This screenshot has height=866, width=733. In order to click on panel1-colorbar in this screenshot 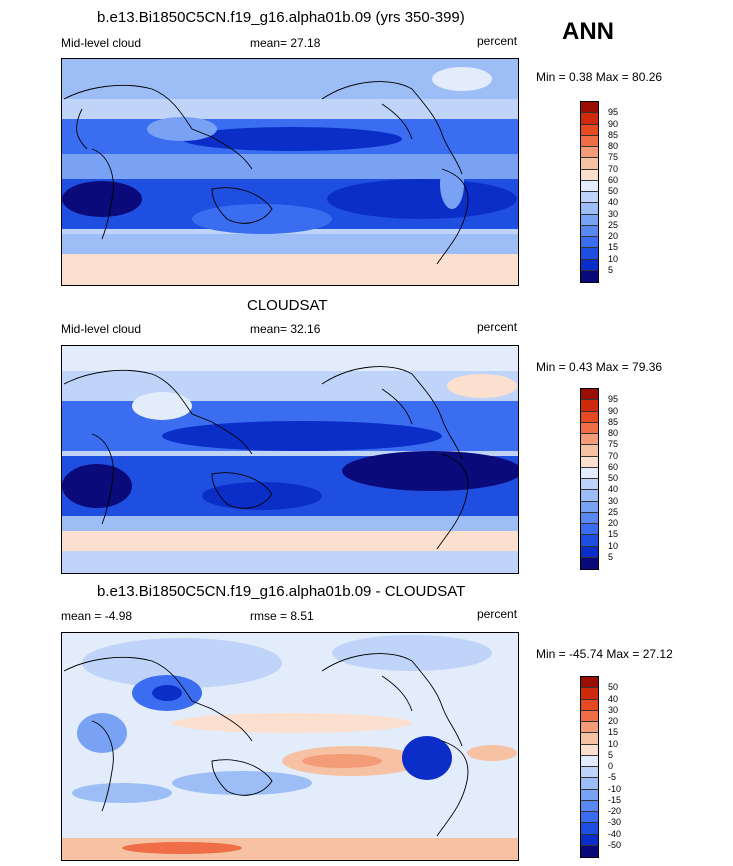, I will do `click(589, 192)`.